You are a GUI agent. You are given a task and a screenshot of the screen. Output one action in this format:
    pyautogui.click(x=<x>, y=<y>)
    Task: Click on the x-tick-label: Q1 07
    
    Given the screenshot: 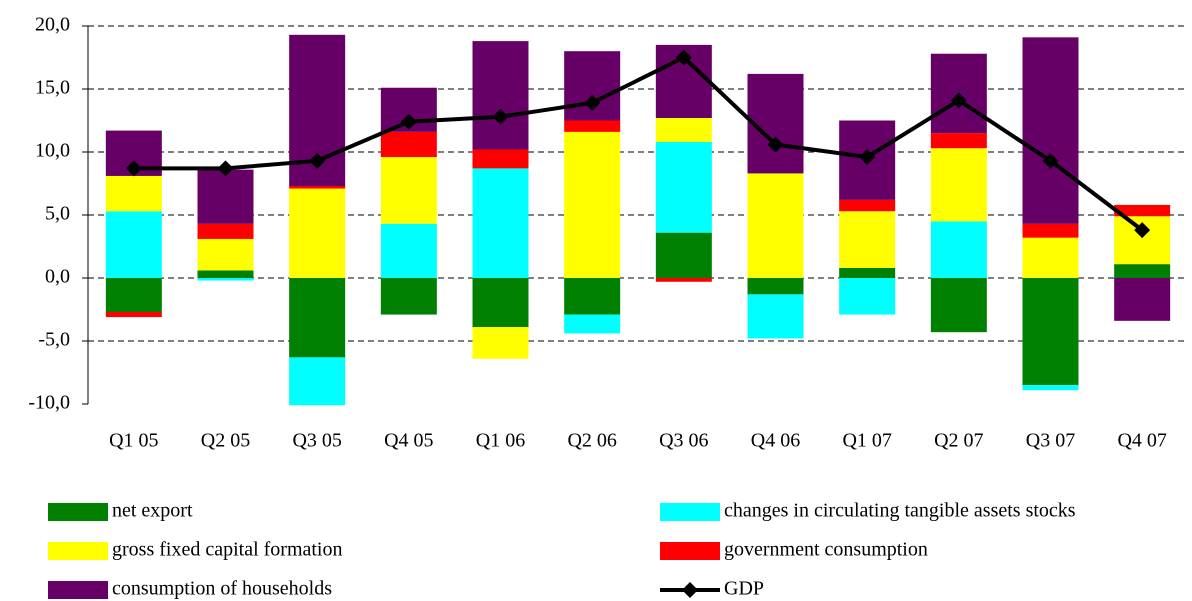 What is the action you would take?
    pyautogui.click(x=866, y=441)
    